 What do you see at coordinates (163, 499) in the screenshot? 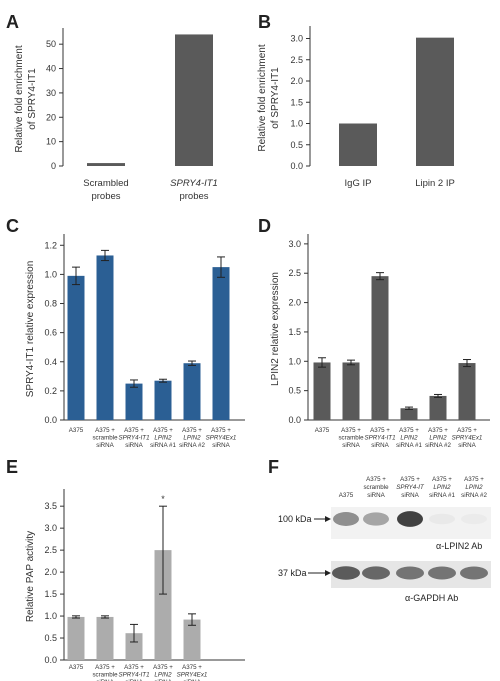
I see `significance-mark: *` at bounding box center [163, 499].